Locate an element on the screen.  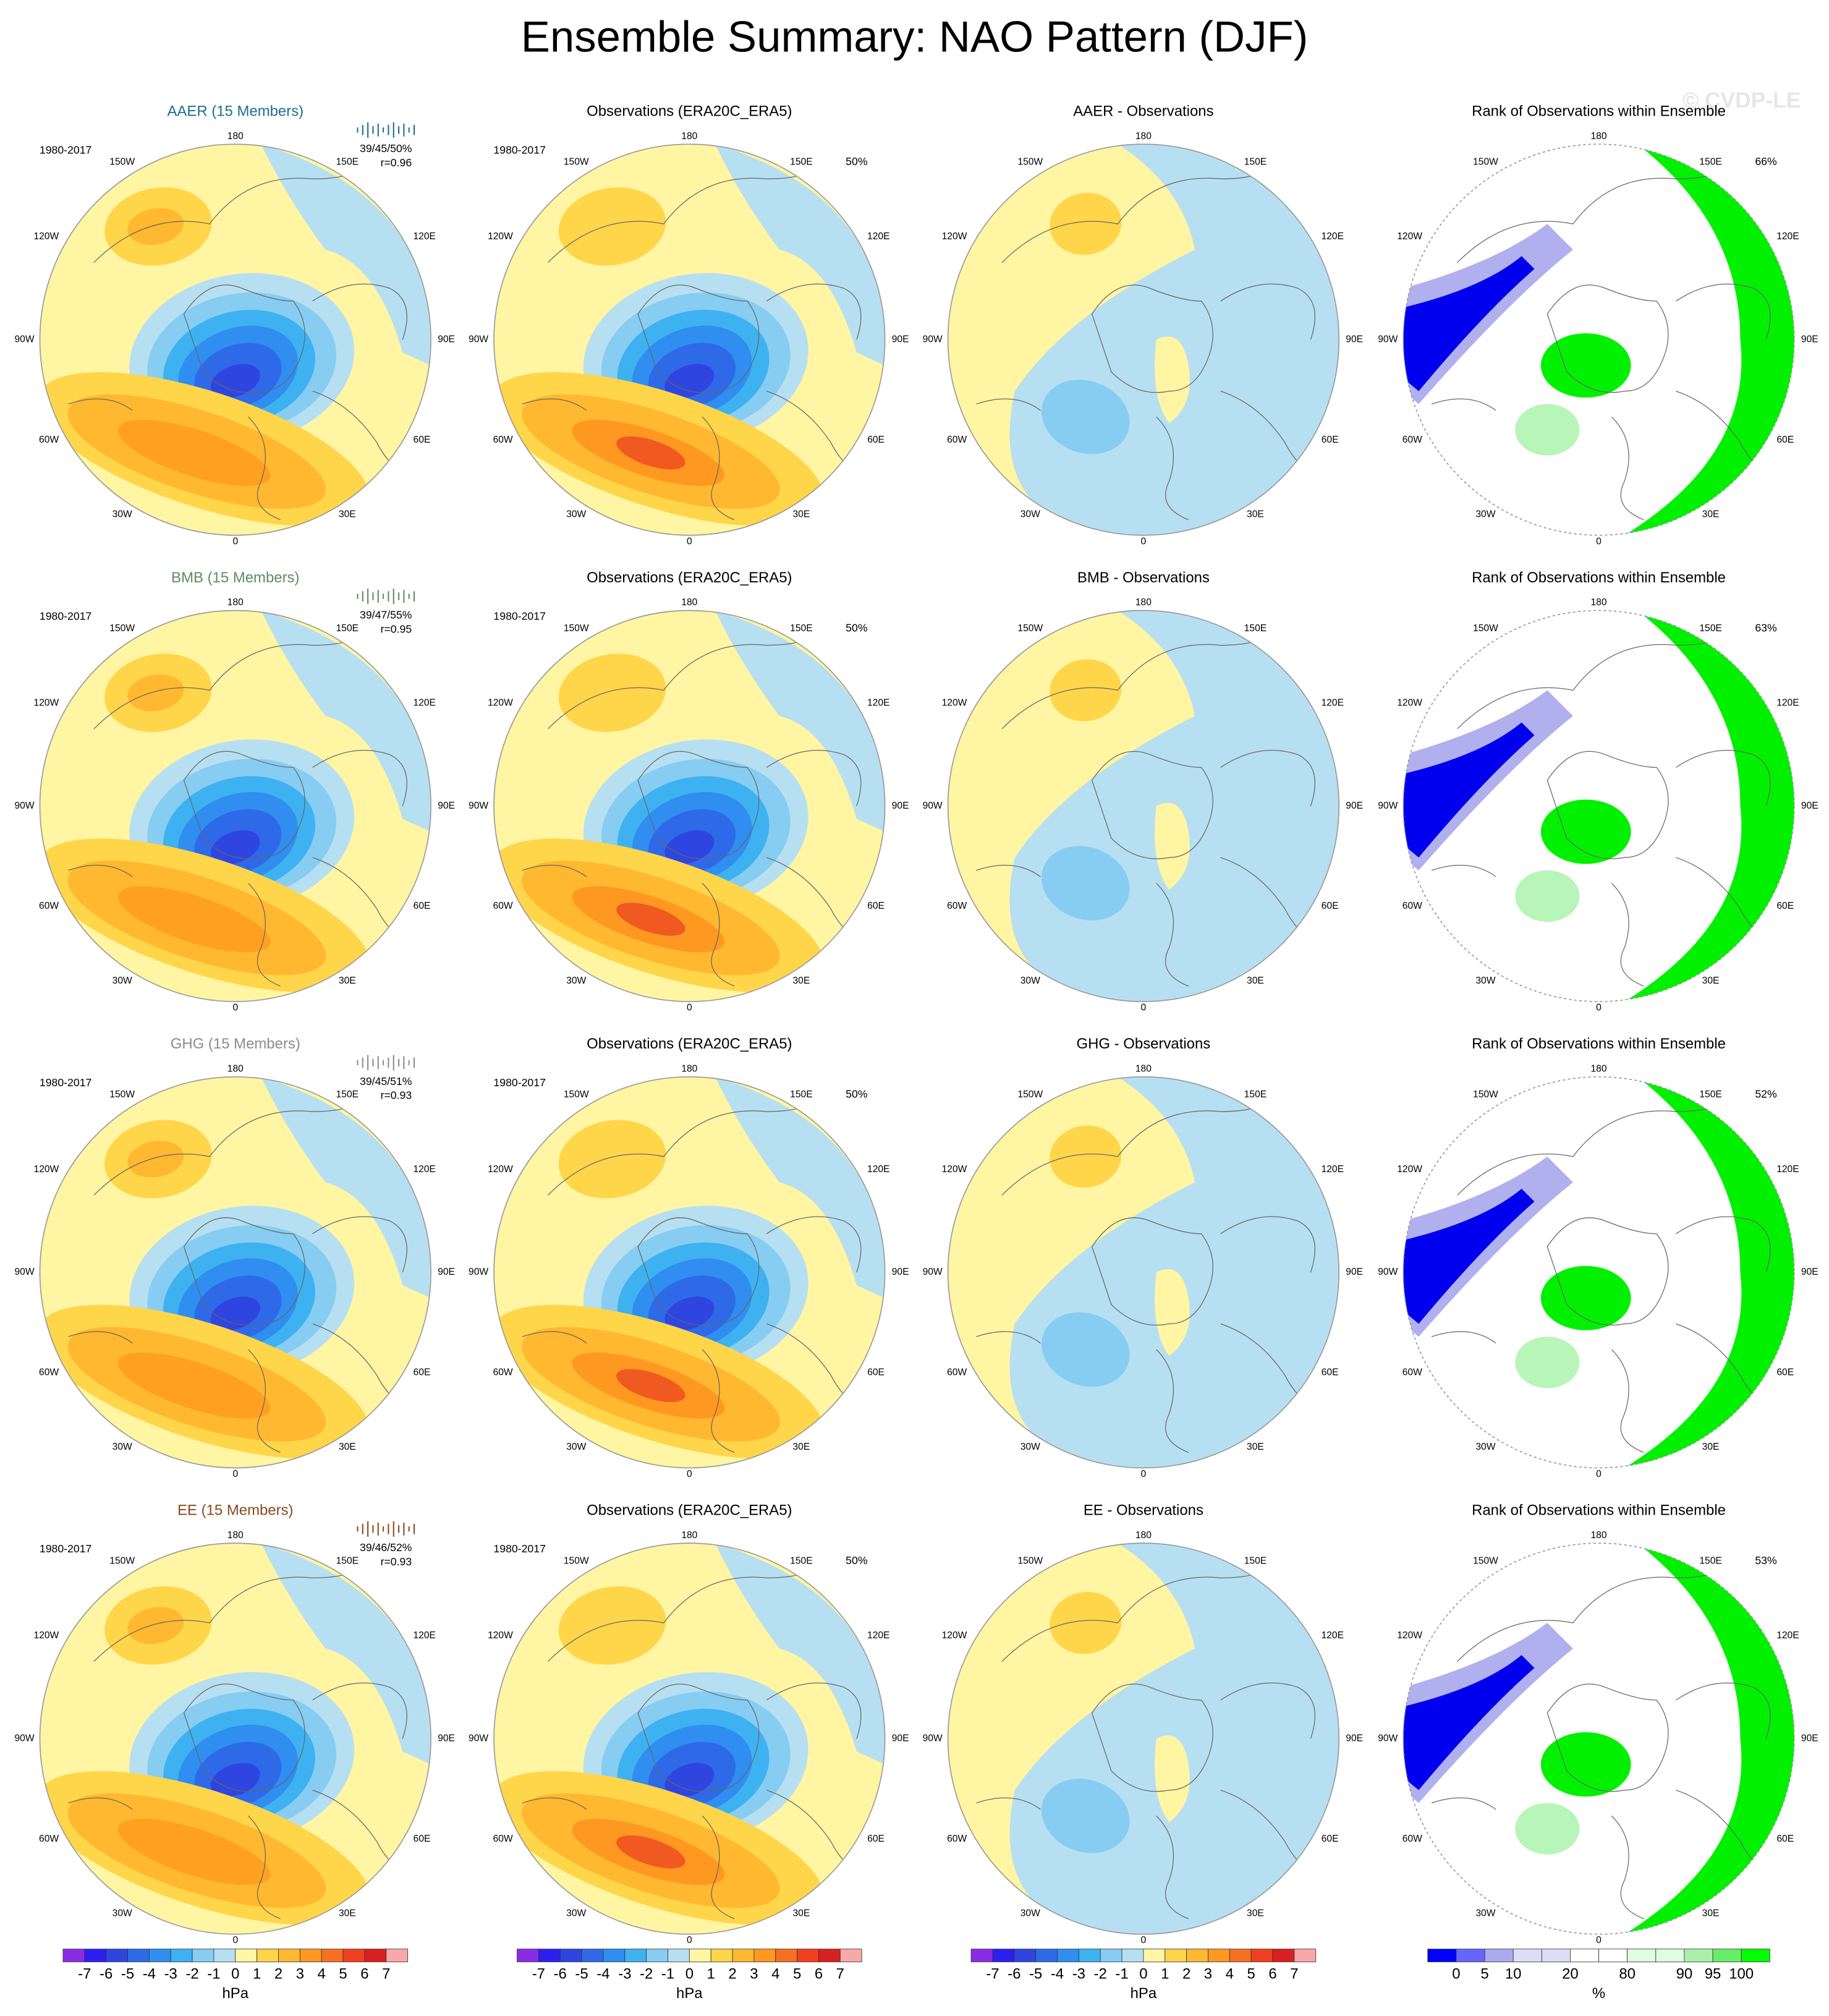
colorbar-label: 80 is located at coordinates (1627, 1974).